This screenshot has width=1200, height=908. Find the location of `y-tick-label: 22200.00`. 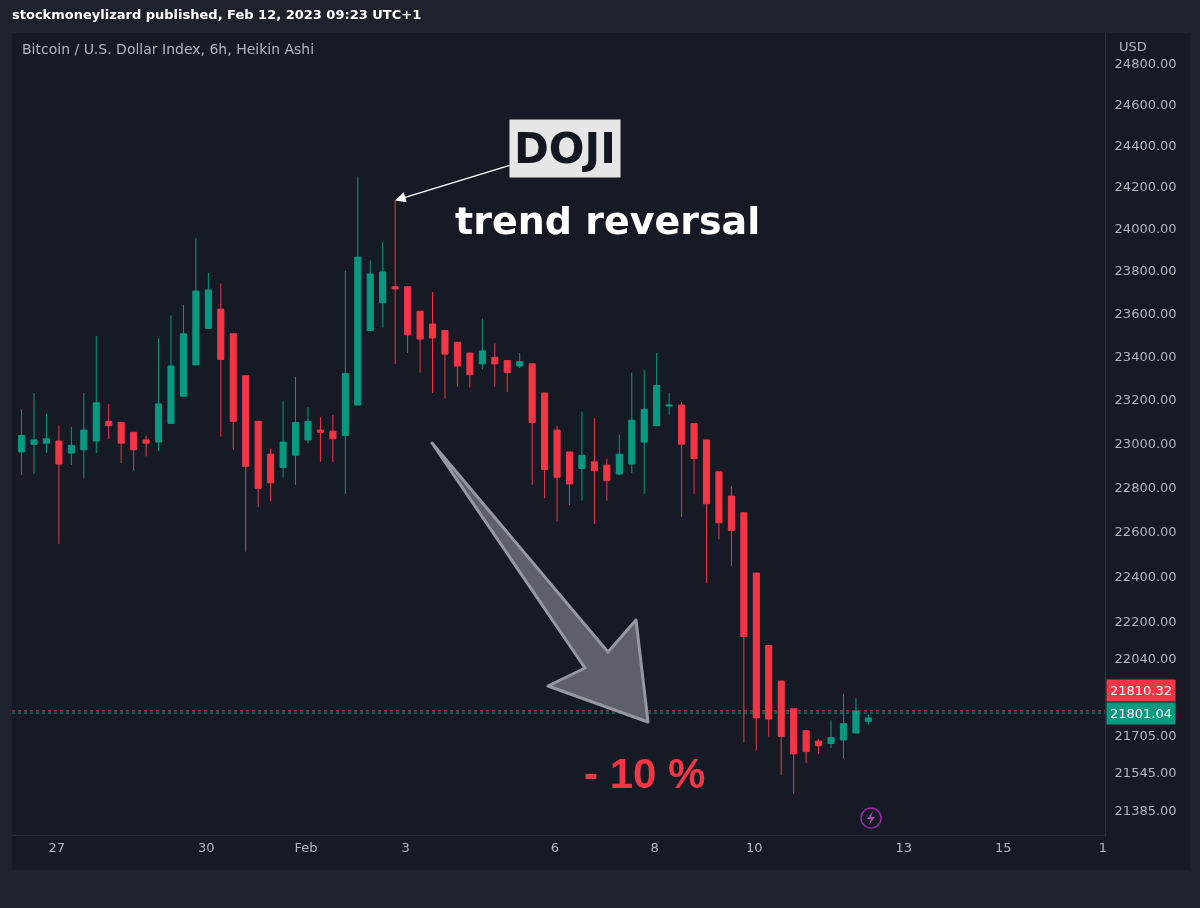

y-tick-label: 22200.00 is located at coordinates (1145, 622).